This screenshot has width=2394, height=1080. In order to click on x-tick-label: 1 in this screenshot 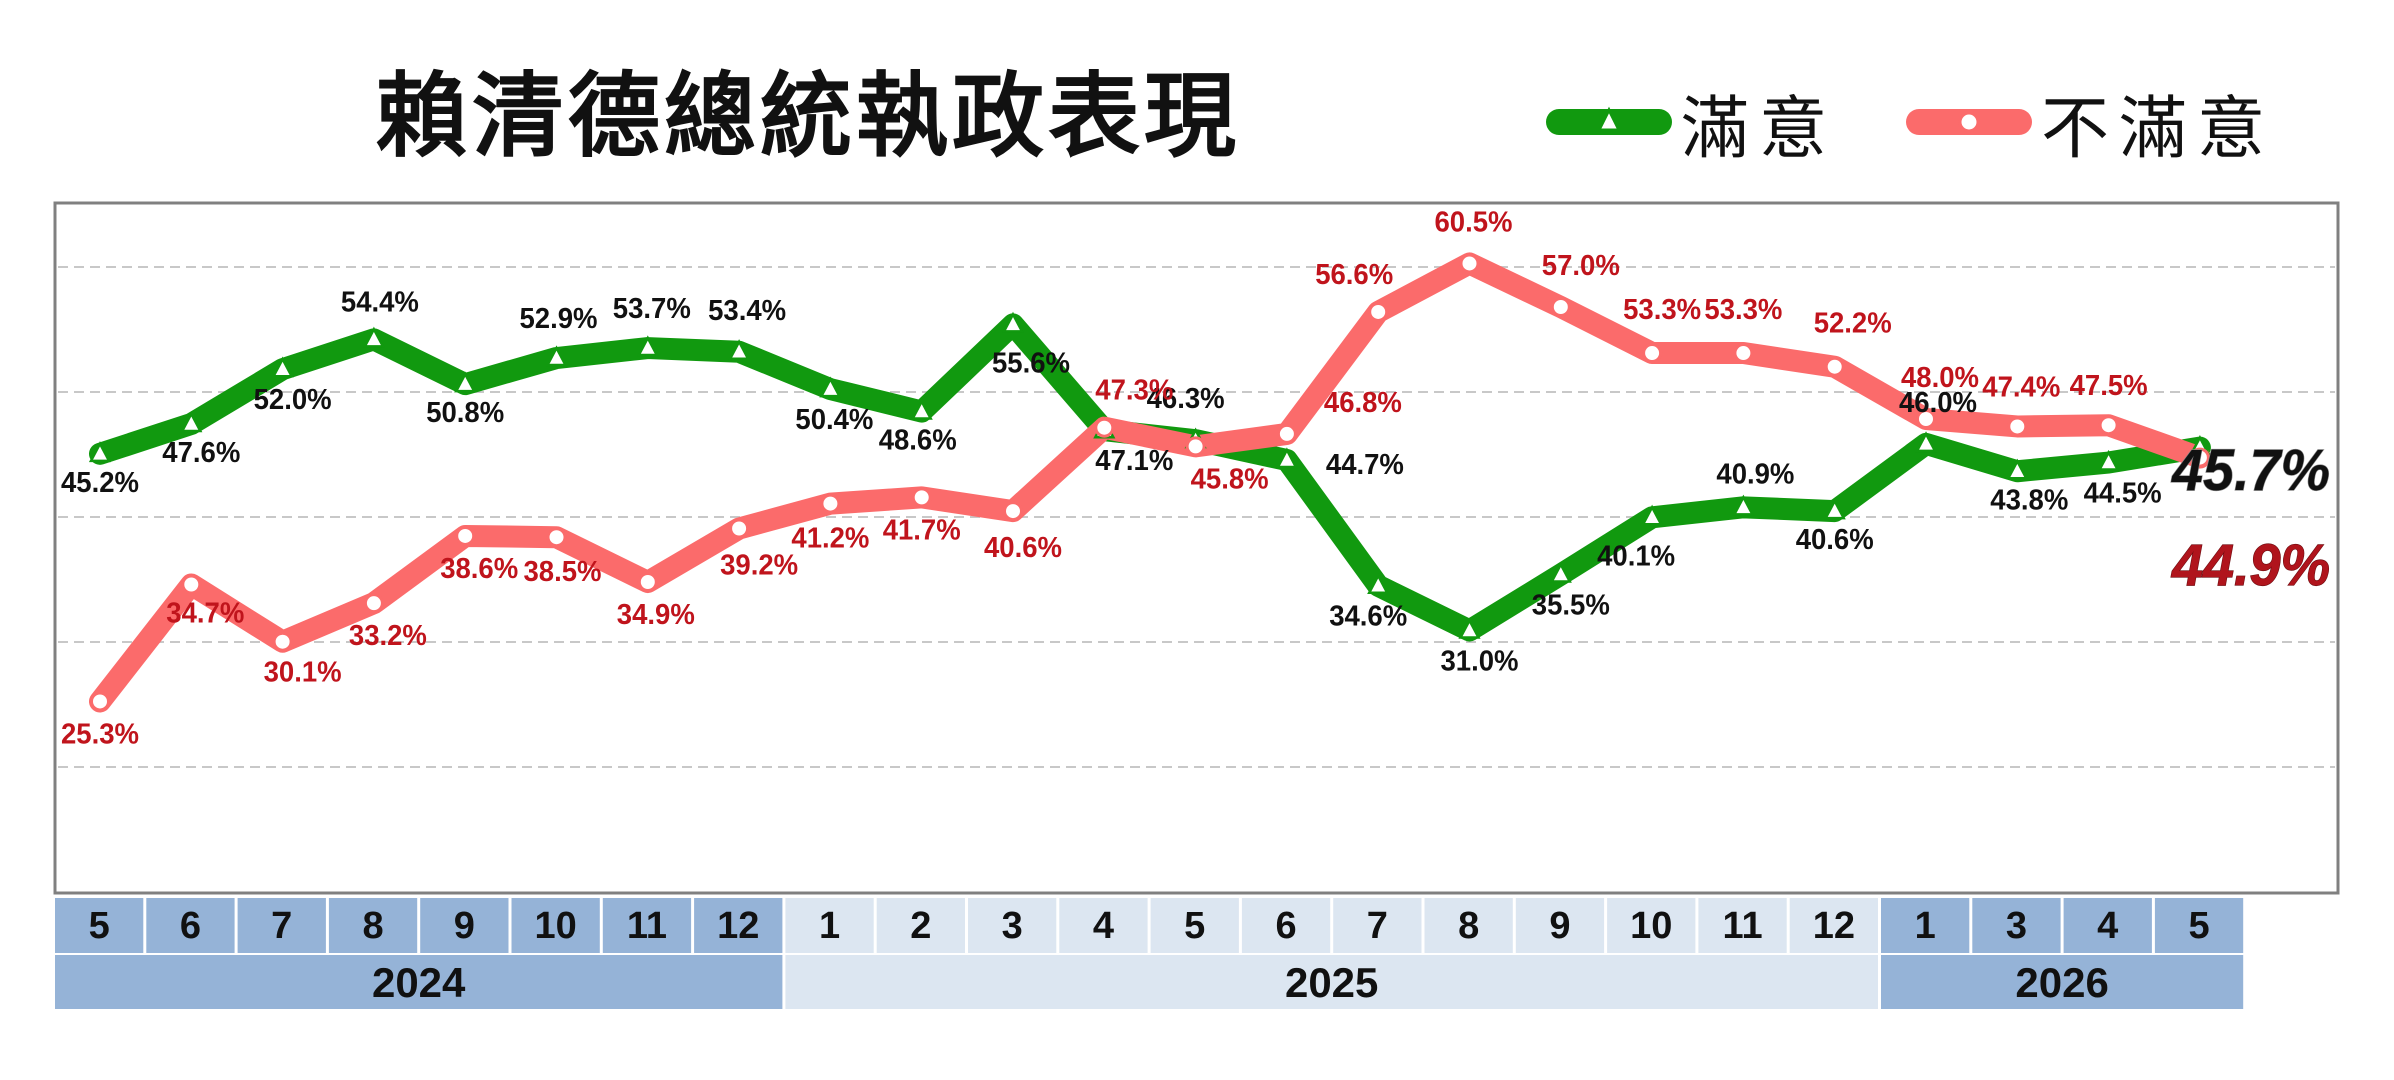, I will do `click(1925, 926)`.